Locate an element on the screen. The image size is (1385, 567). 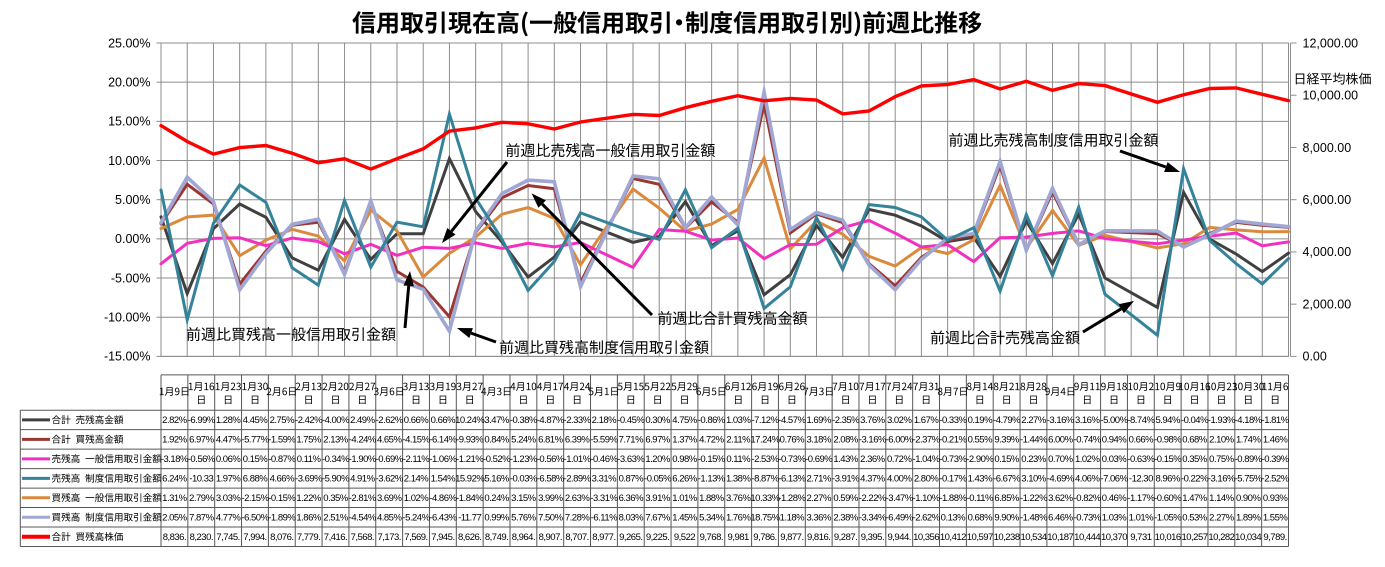
svg-text: -1.81% is located at coordinates (1276, 420).